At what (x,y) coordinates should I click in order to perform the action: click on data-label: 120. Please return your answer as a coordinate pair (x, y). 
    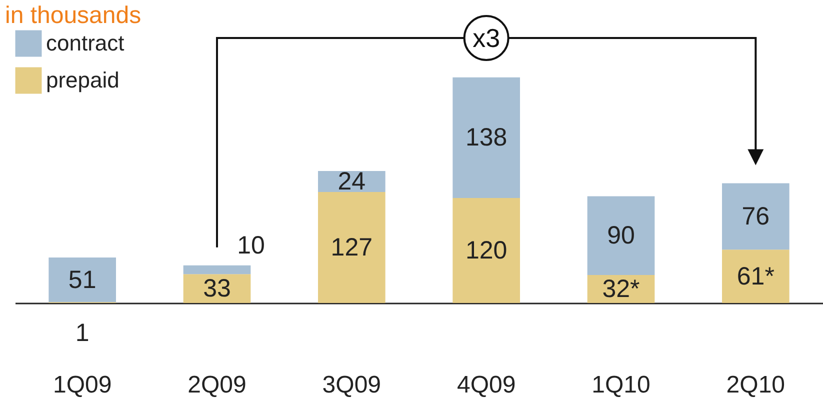
    Looking at the image, I should click on (486, 250).